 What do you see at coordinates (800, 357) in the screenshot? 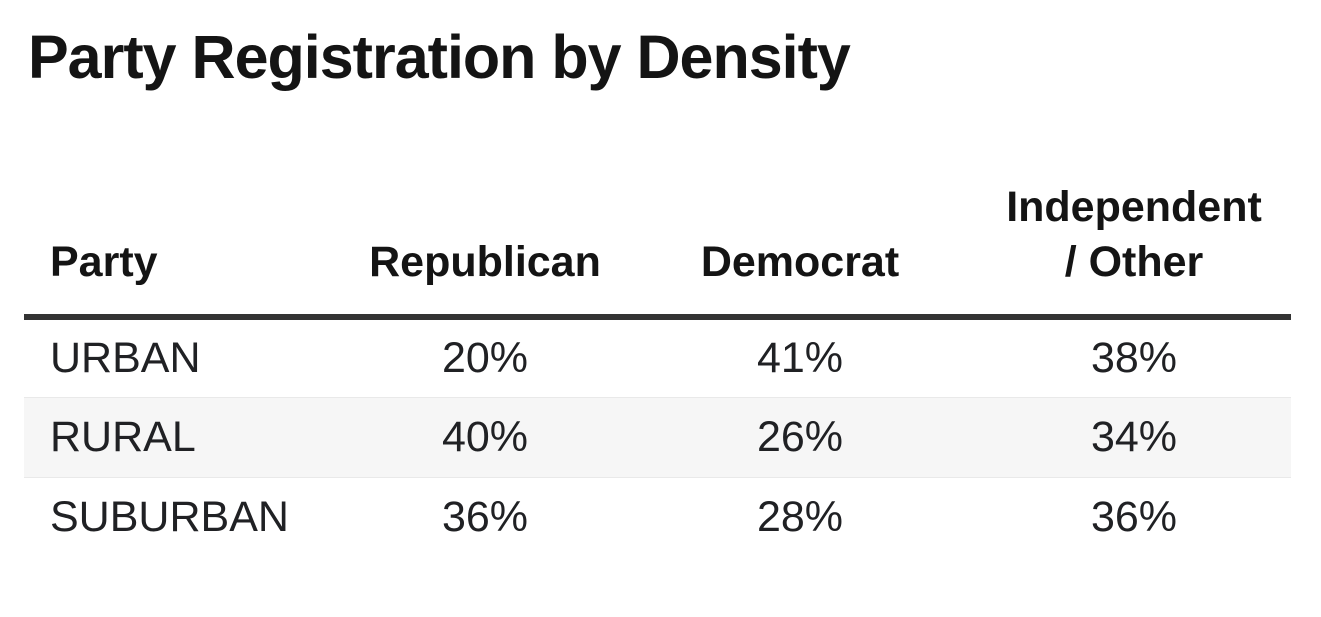
I see `cell-urban-democrat: 41%` at bounding box center [800, 357].